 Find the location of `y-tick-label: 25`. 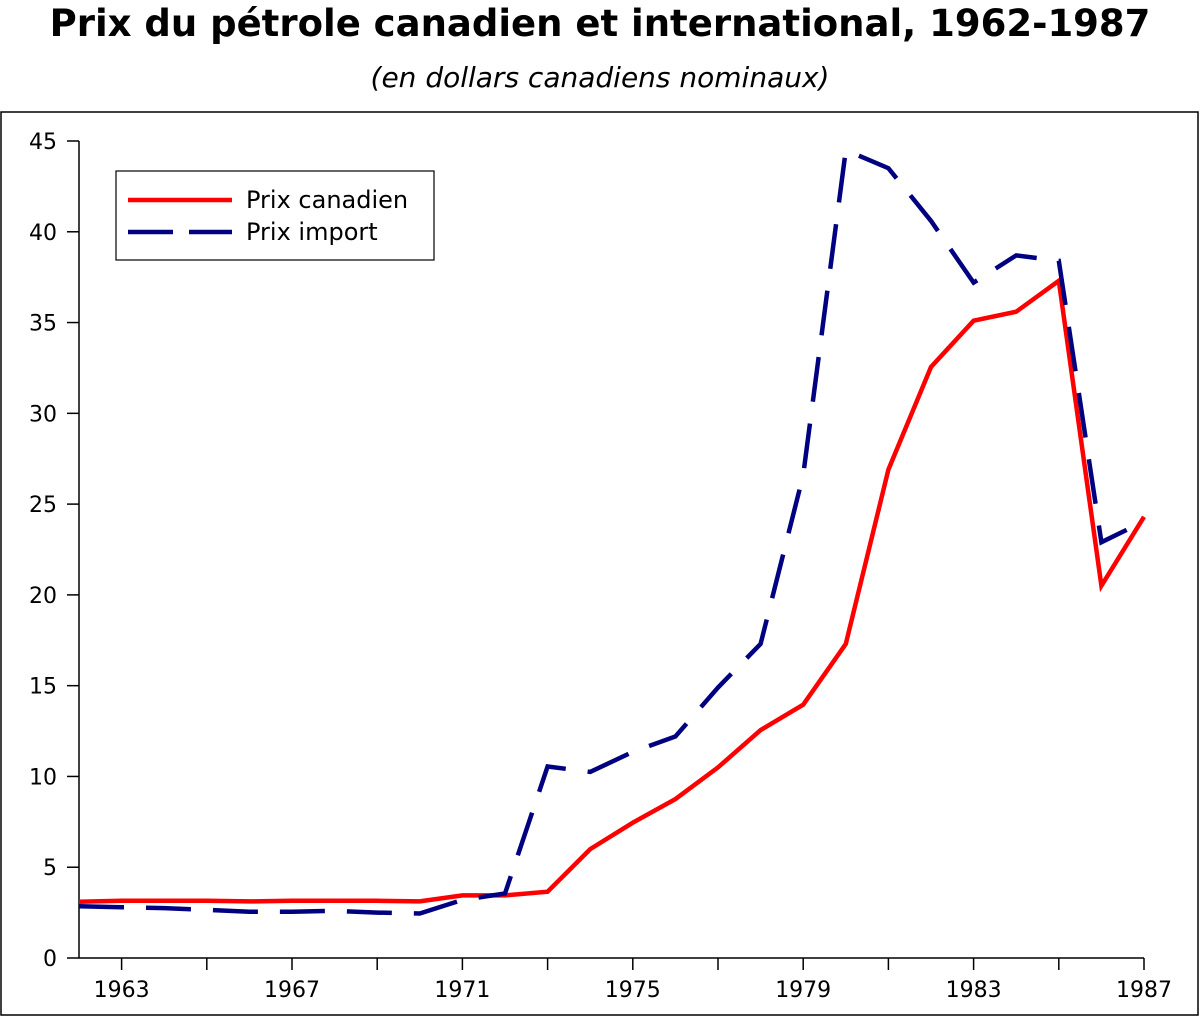

y-tick-label: 25 is located at coordinates (43, 505).